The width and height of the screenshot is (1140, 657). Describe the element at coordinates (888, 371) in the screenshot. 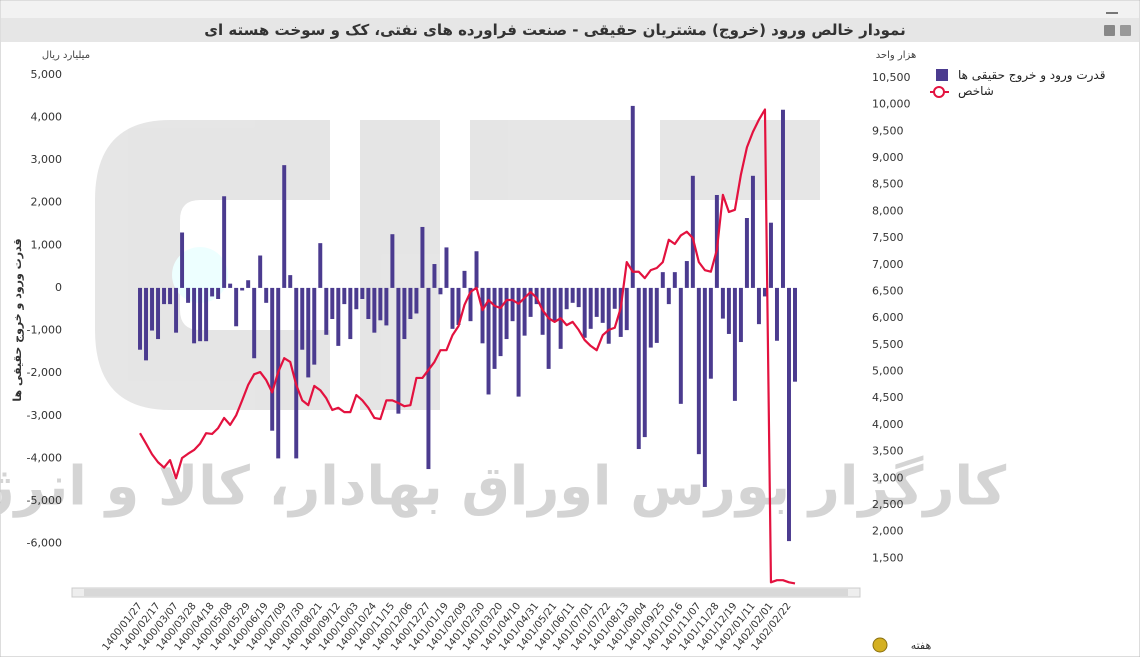

I see `y2-tick-label: 5,000` at that location.